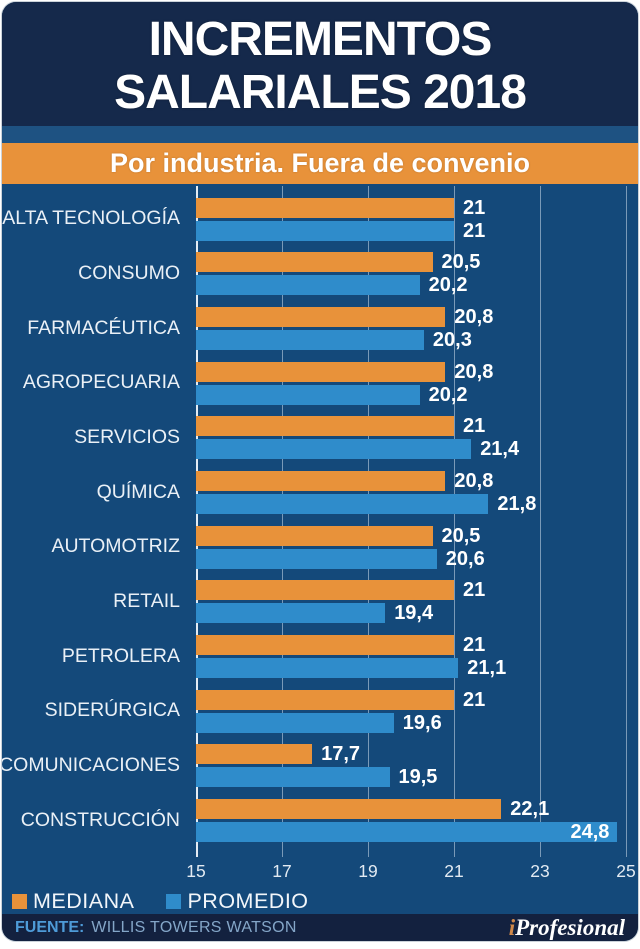 The width and height of the screenshot is (640, 949). Describe the element at coordinates (344, 481) in the screenshot. I see `mediana-bar: 20,8` at that location.